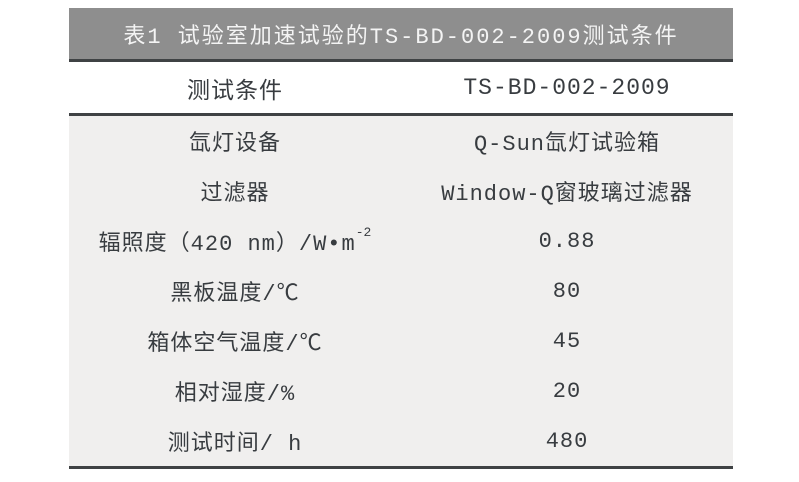 The width and height of the screenshot is (799, 482). I want to click on row-label: 黑板温度/℃, so click(235, 294).